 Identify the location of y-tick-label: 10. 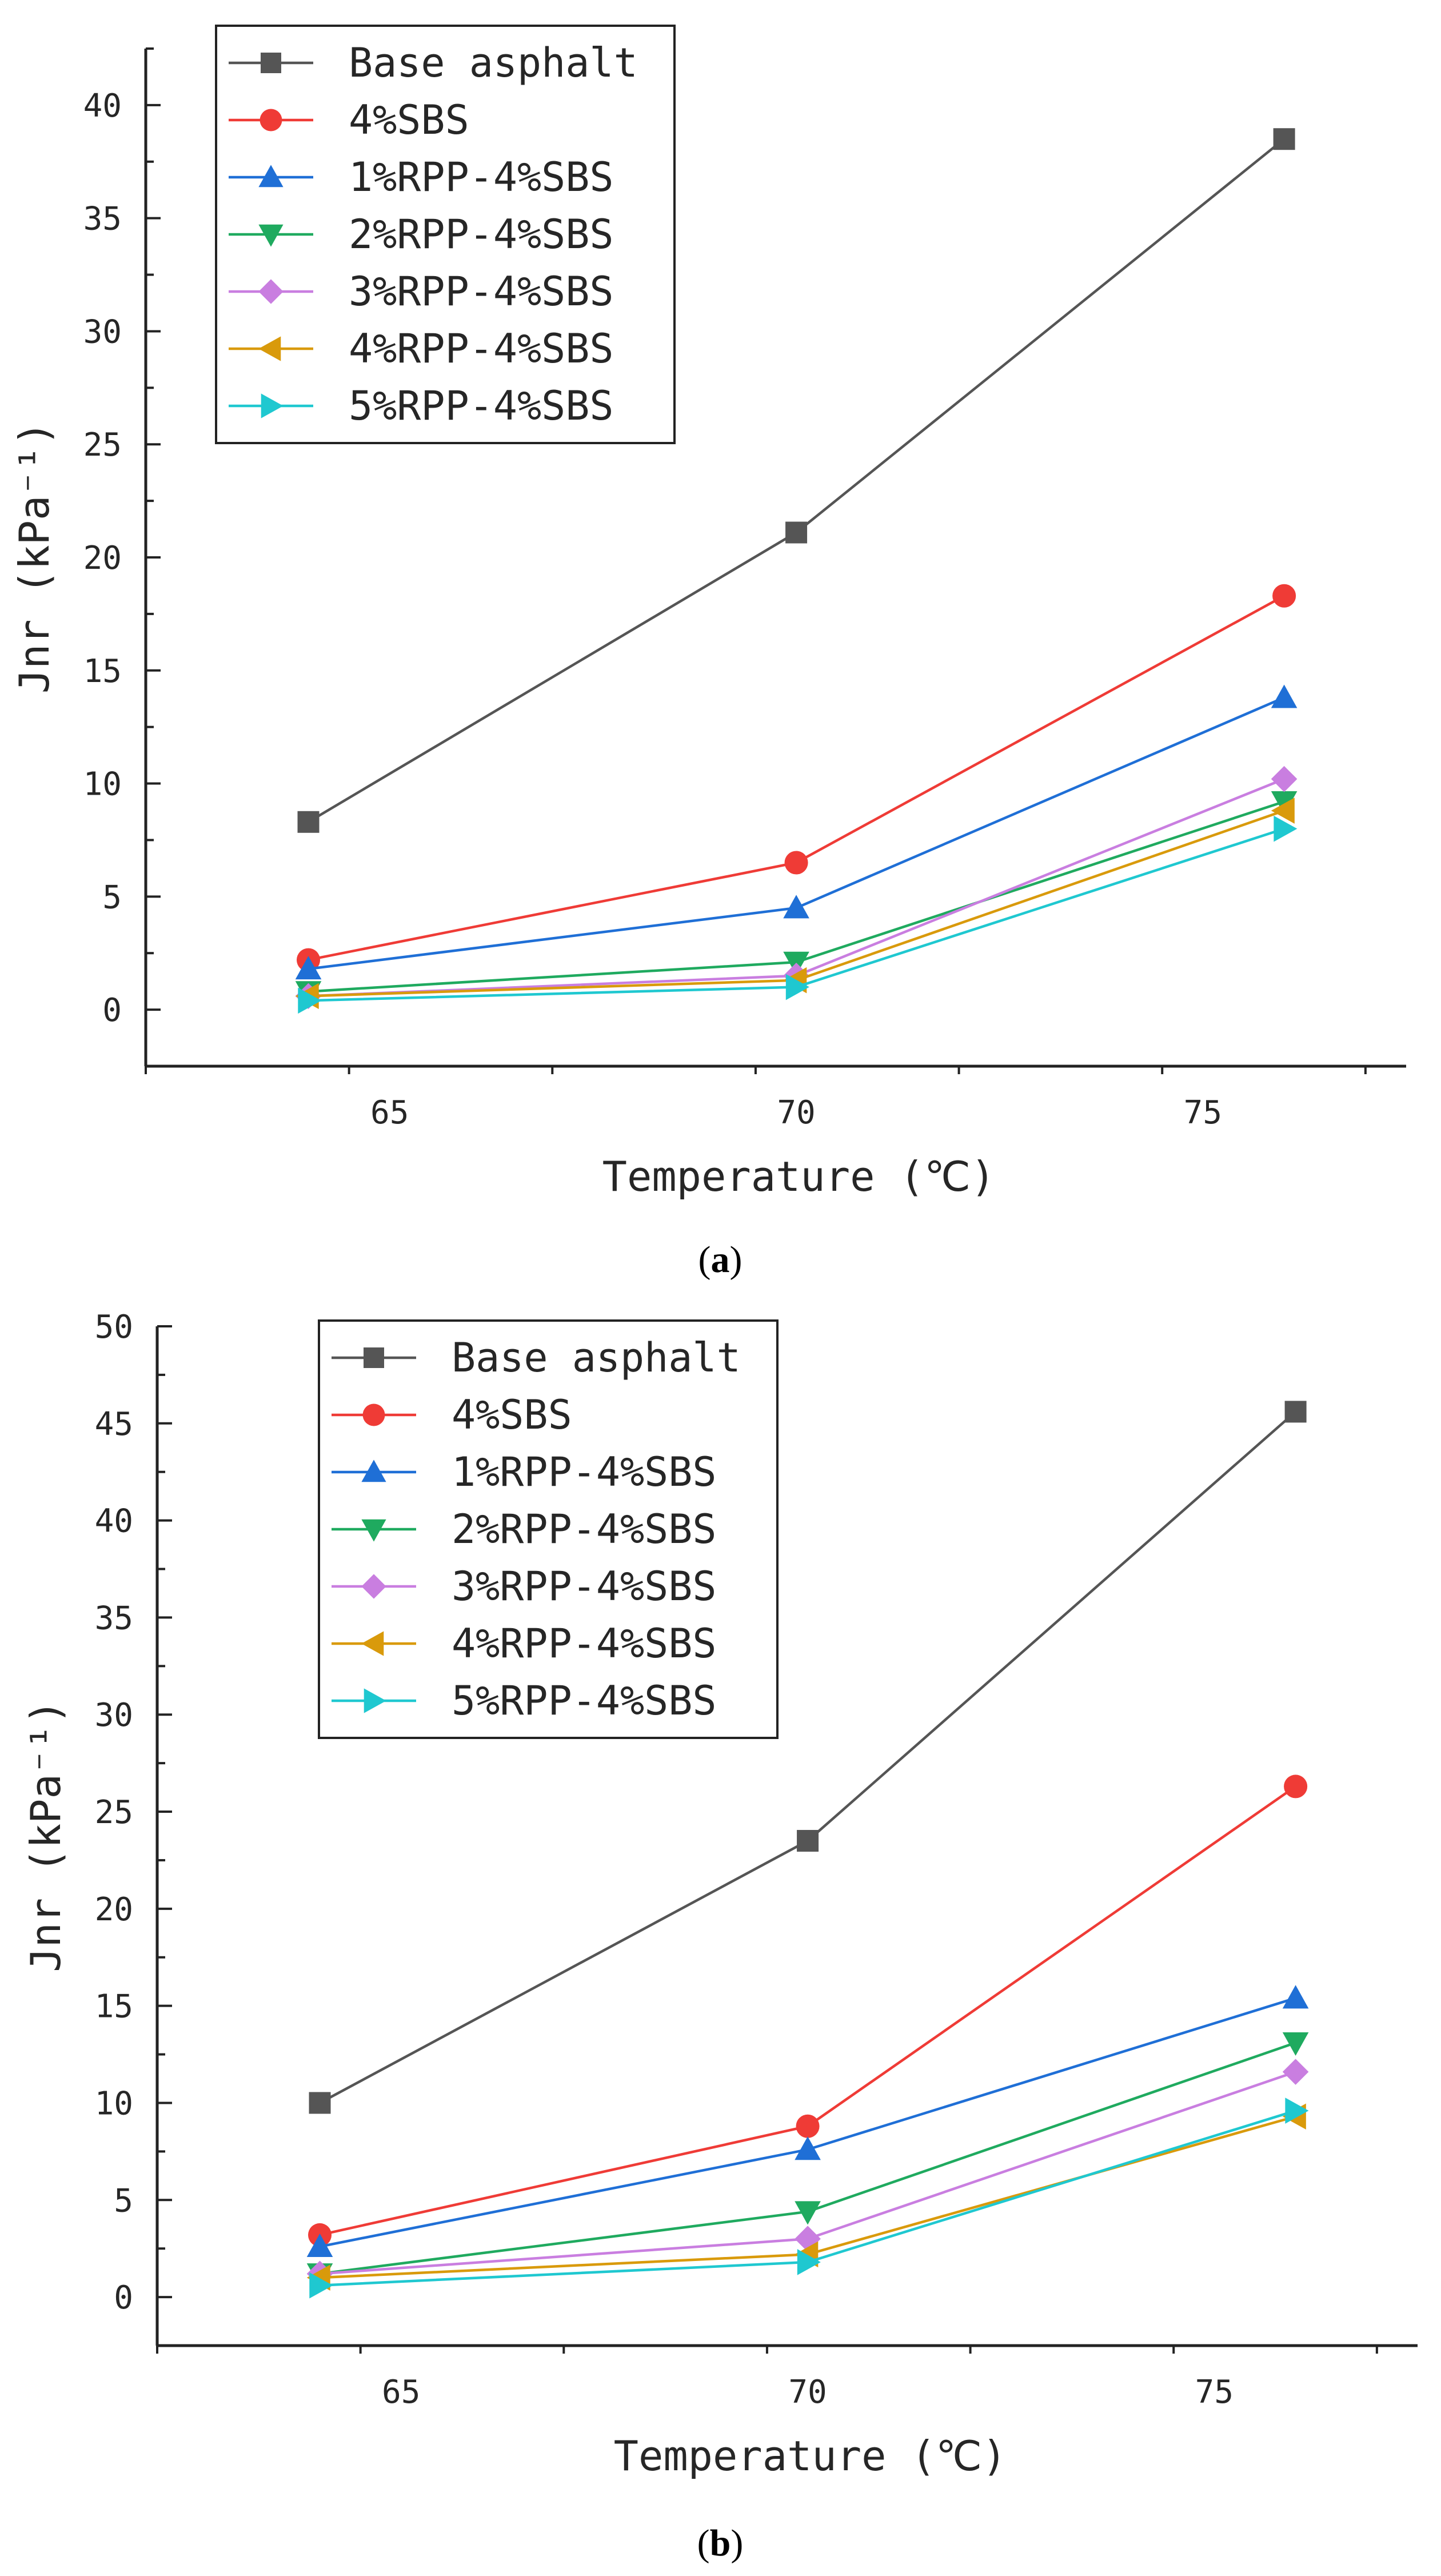
(102, 784).